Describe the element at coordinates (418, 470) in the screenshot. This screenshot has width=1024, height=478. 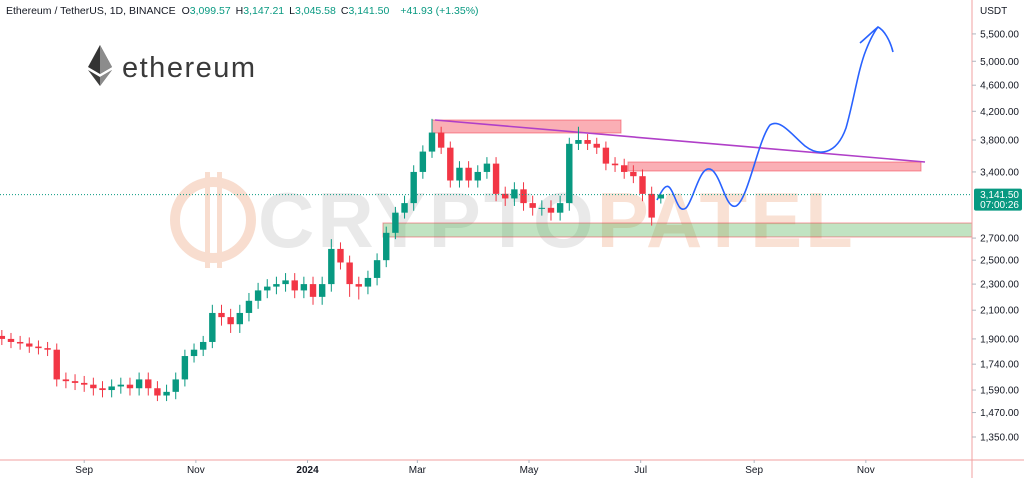
I see `x-tick-label: Mar` at that location.